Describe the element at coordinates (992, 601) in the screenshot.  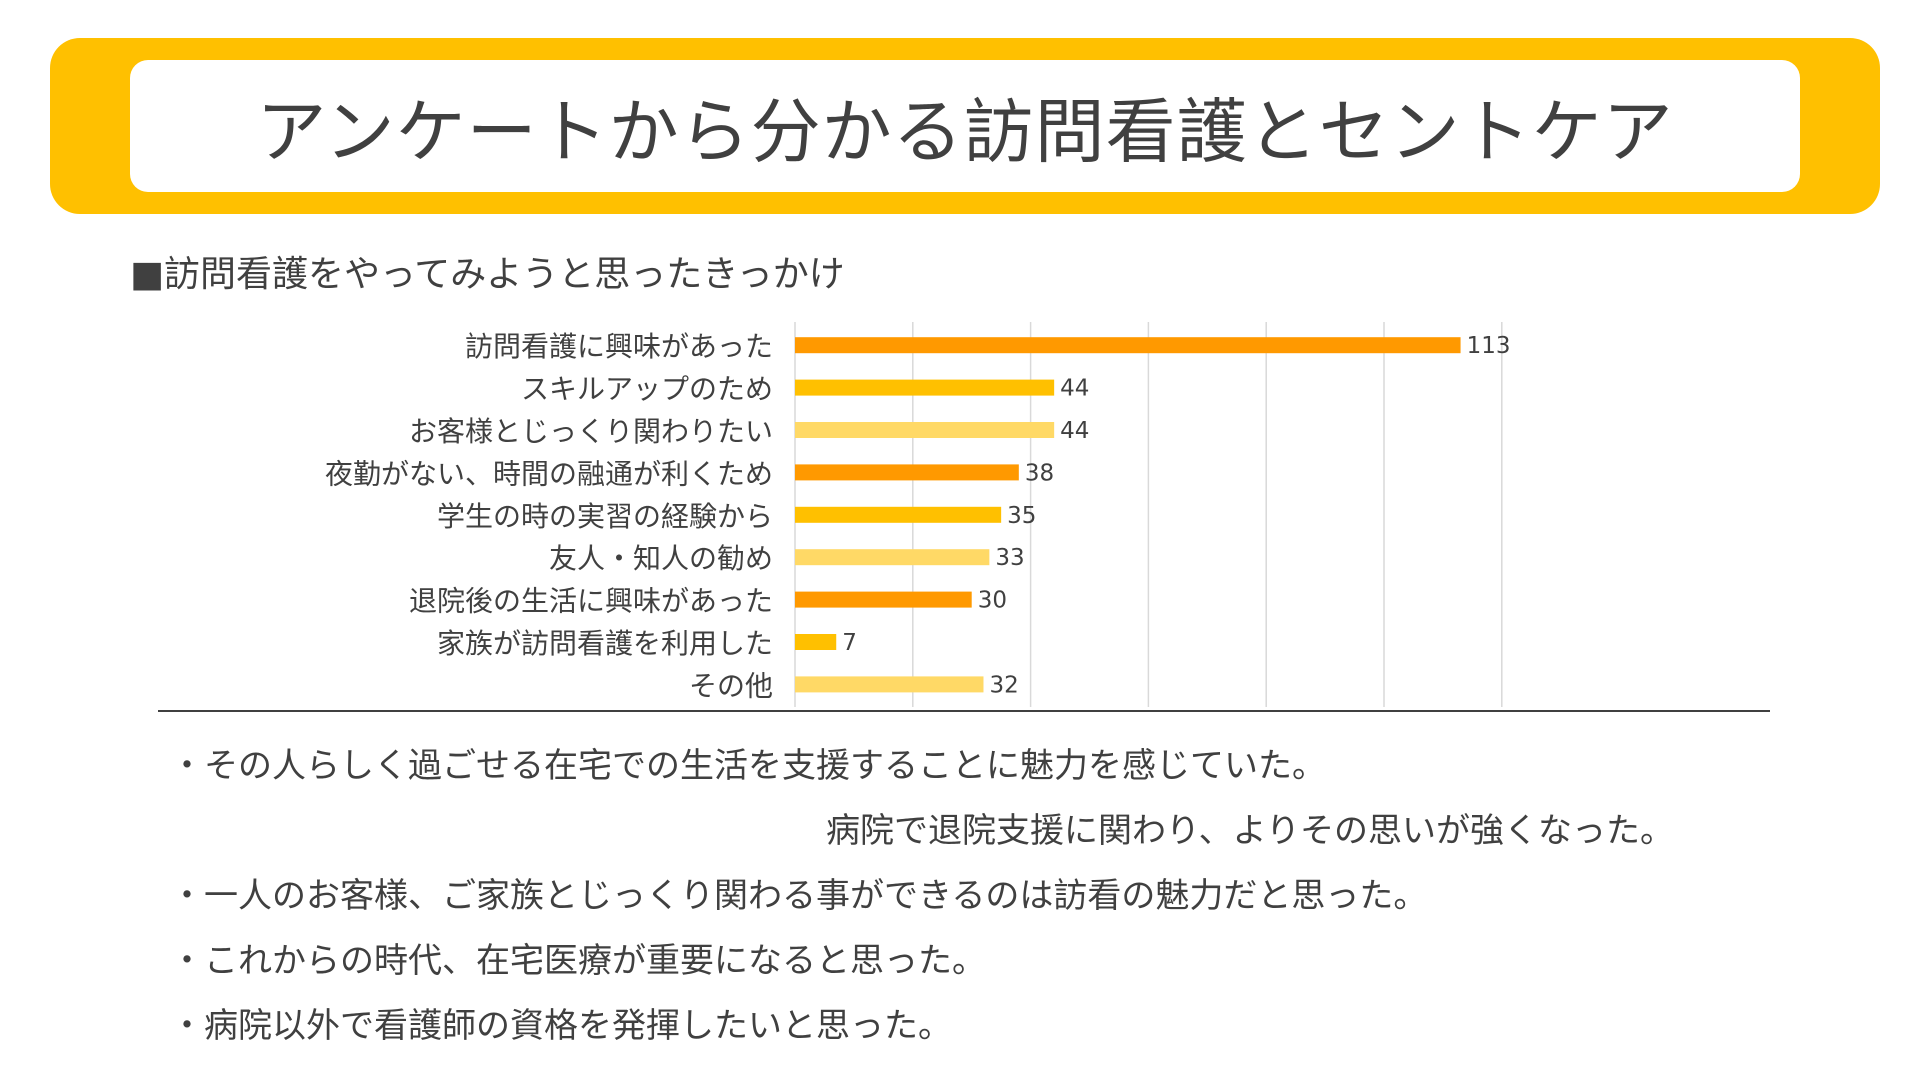
I see `data-label: 30` at that location.